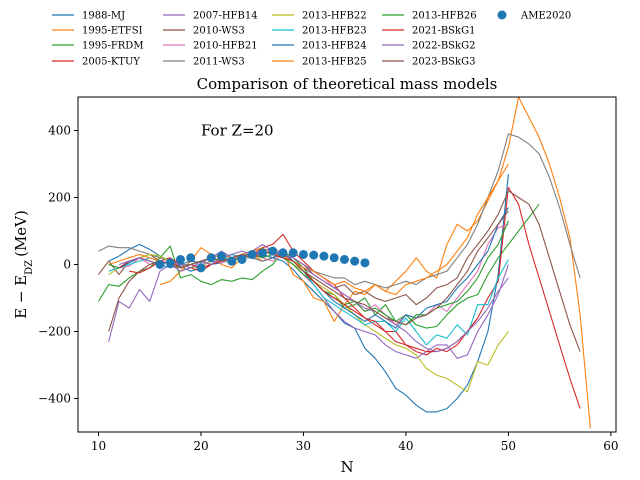  What do you see at coordinates (219, 31) in the screenshot?
I see `legend-label: 2010-WS3` at bounding box center [219, 31].